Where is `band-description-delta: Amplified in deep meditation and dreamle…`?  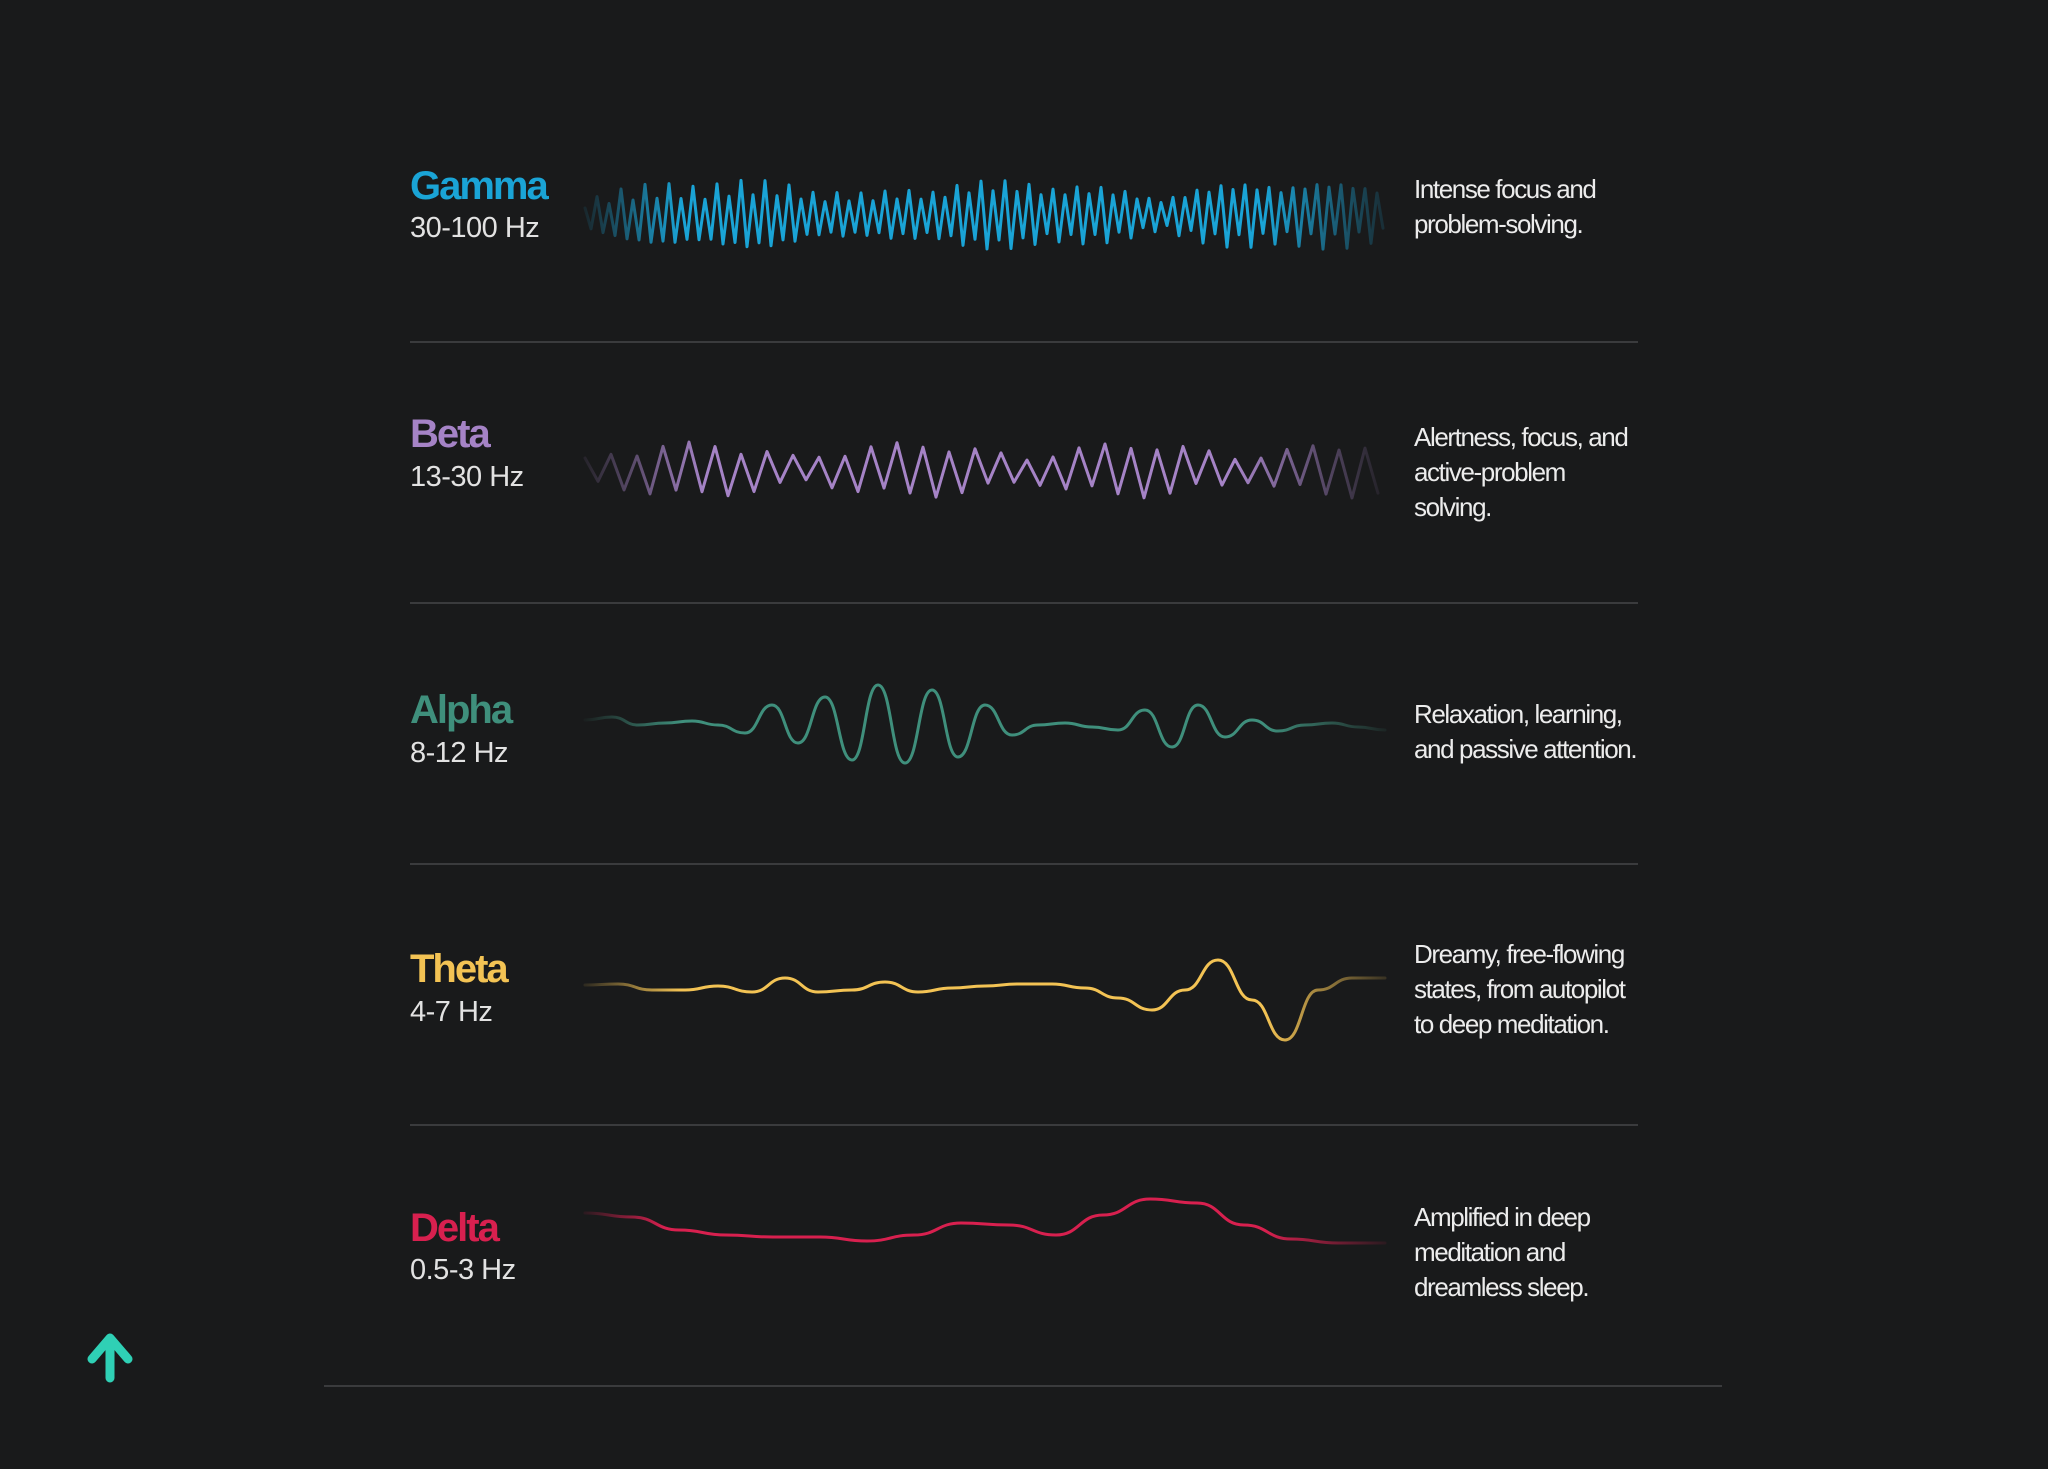 band-description-delta: Amplified in deep meditation and dreamle… is located at coordinates (1502, 1252).